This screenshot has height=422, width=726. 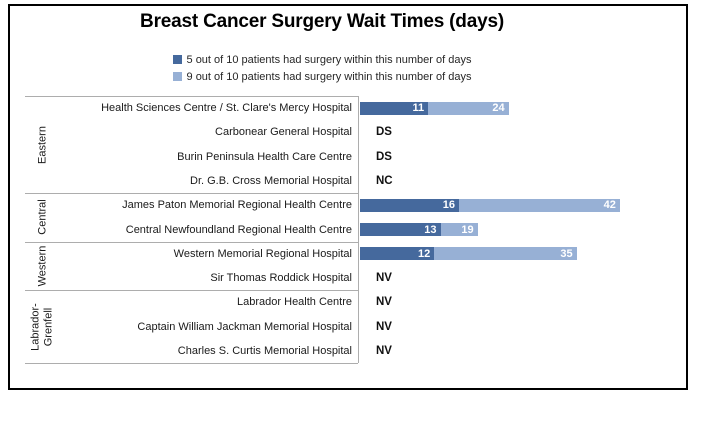 I want to click on bar-segment-p50: 12, so click(x=397, y=254).